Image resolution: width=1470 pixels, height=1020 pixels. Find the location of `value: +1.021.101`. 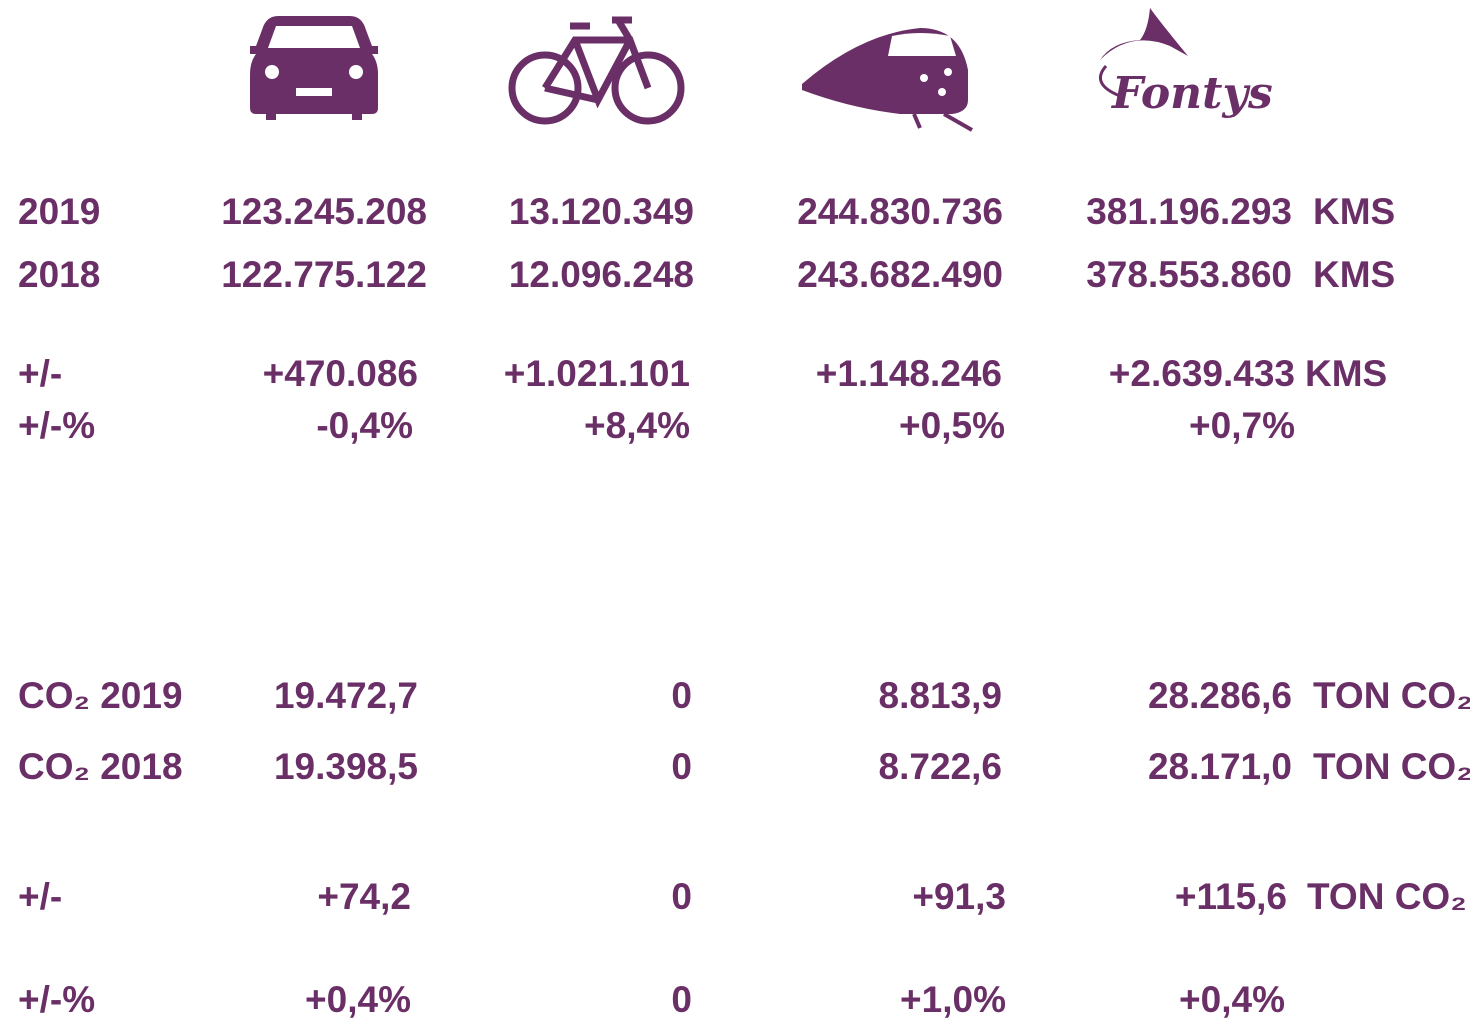

value: +1.021.101 is located at coordinates (596, 373).